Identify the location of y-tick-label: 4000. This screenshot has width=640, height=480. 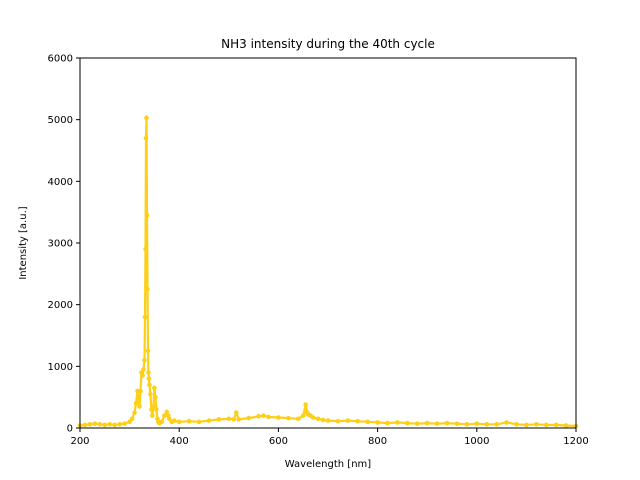
(60, 182).